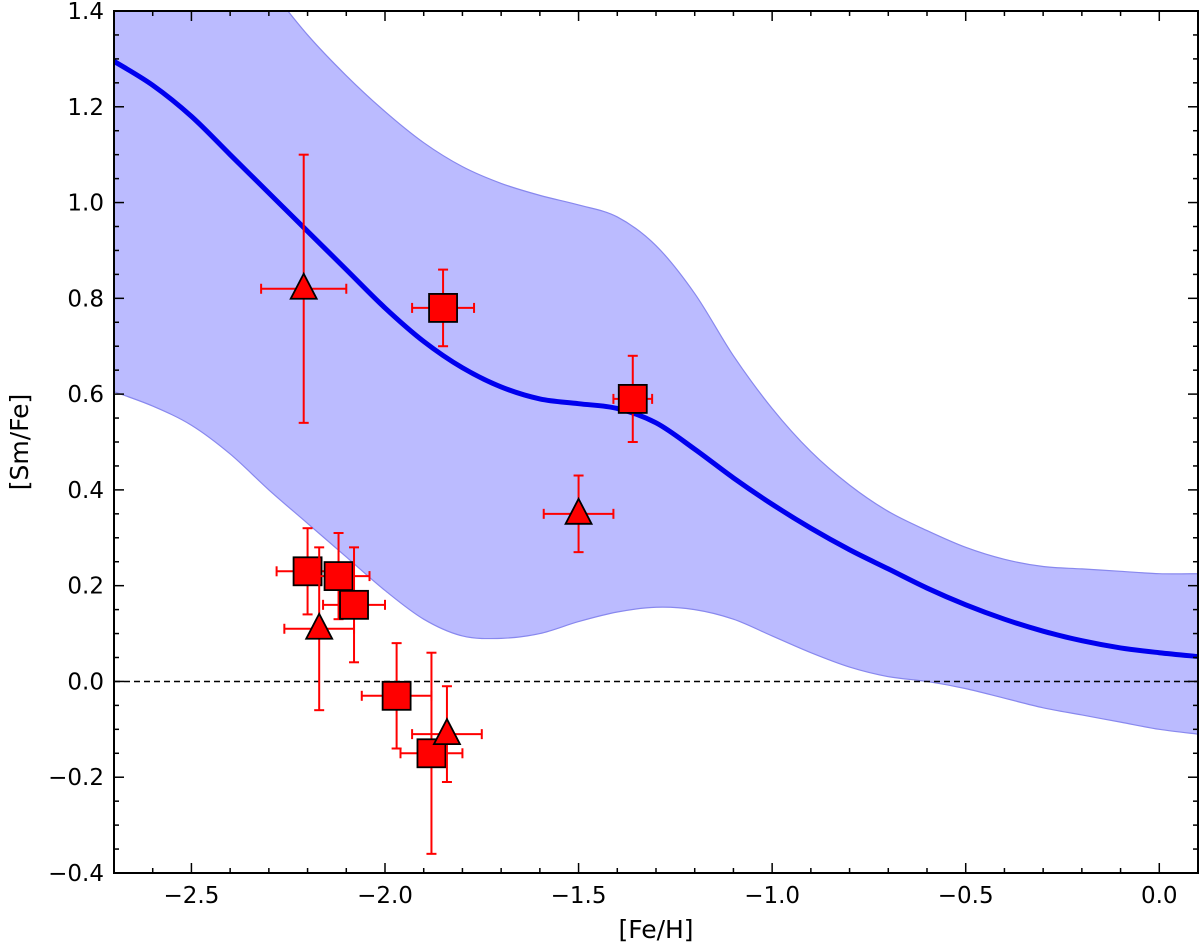  Describe the element at coordinates (76, 874) in the screenshot. I see `y-tick-label: −0.4` at that location.